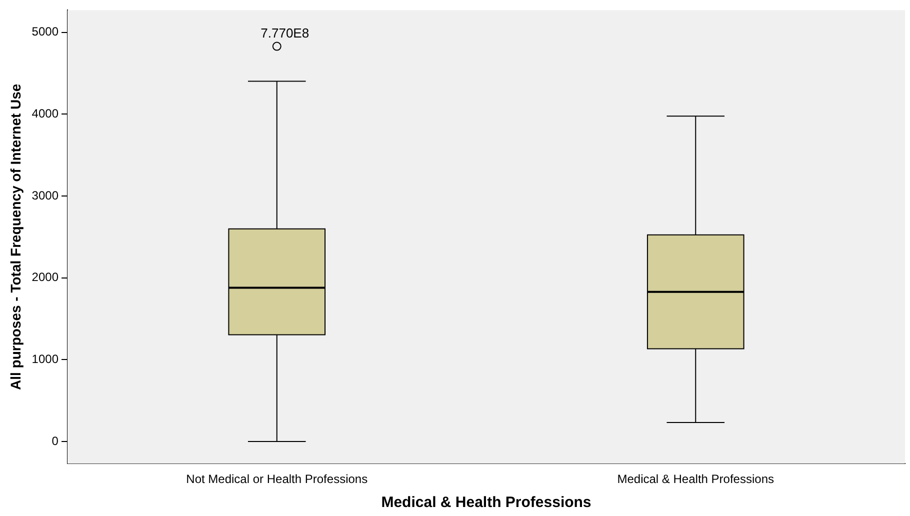  I want to click on y-axis-title: All purposes - Total Frequency of Internet Use, so click(15, 237).